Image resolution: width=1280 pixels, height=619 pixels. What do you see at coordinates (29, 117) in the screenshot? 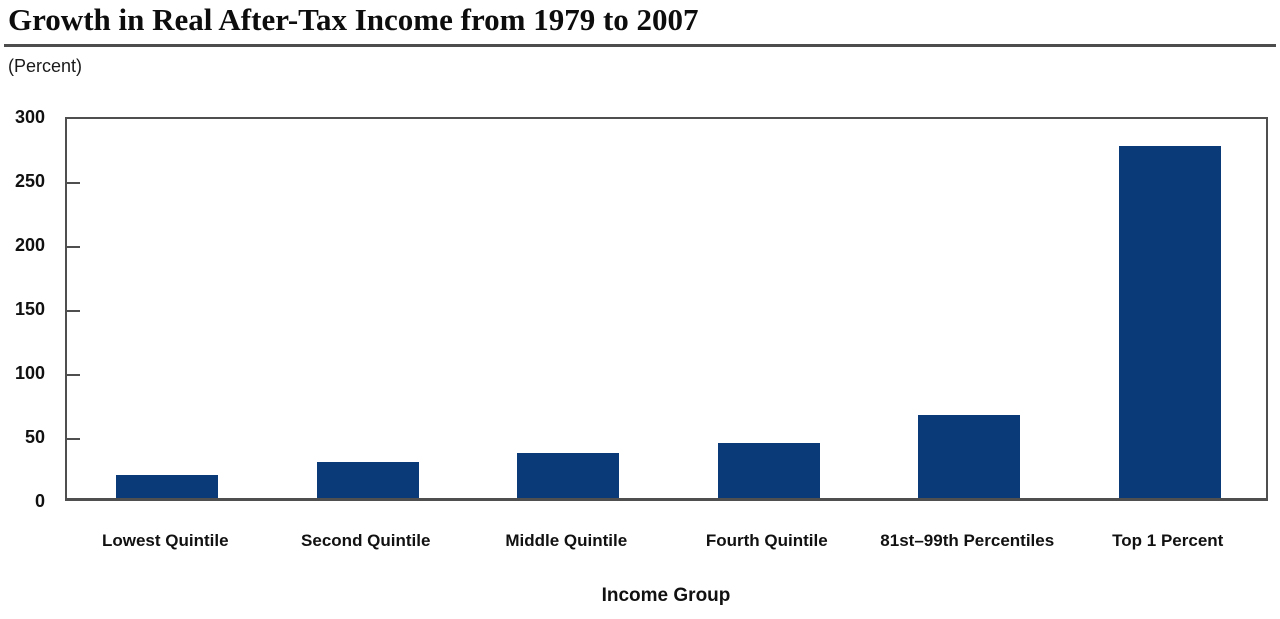
I see `y-tick-label: 300` at bounding box center [29, 117].